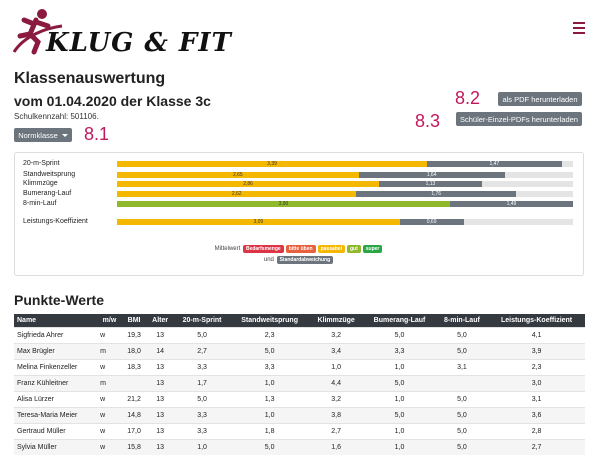 The width and height of the screenshot is (600, 455). Describe the element at coordinates (511, 204) in the screenshot. I see `overview-bar-std: 1,49` at that location.